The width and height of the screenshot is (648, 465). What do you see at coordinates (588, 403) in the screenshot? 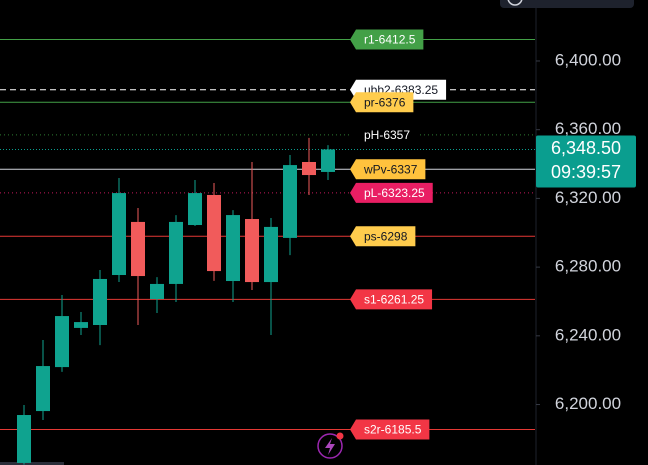
I see `y-tick-label: 6,200.00` at bounding box center [588, 403].